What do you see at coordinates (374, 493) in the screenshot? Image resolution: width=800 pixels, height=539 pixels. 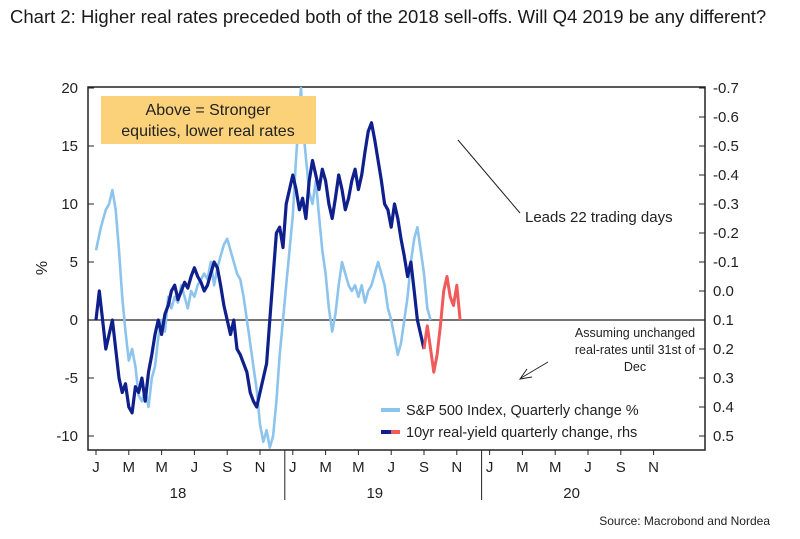 I see `x-year-label: 19` at bounding box center [374, 493].